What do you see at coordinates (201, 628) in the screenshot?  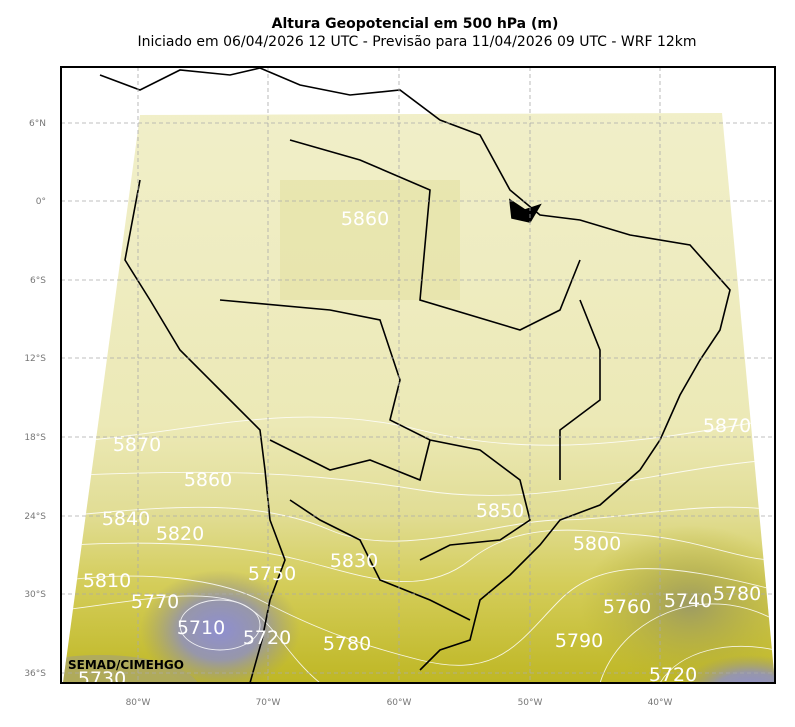 I see `contour-label: 5710` at bounding box center [201, 628].